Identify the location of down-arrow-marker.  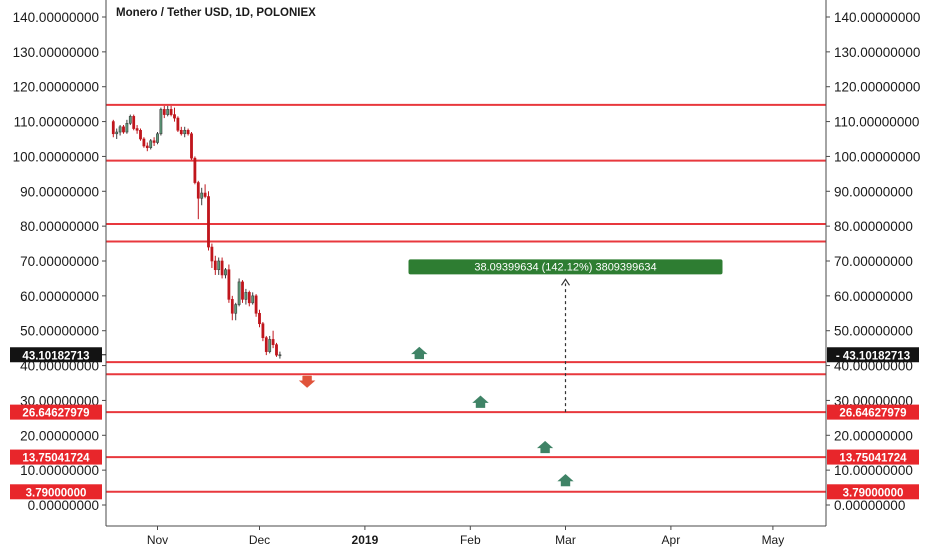
(307, 381).